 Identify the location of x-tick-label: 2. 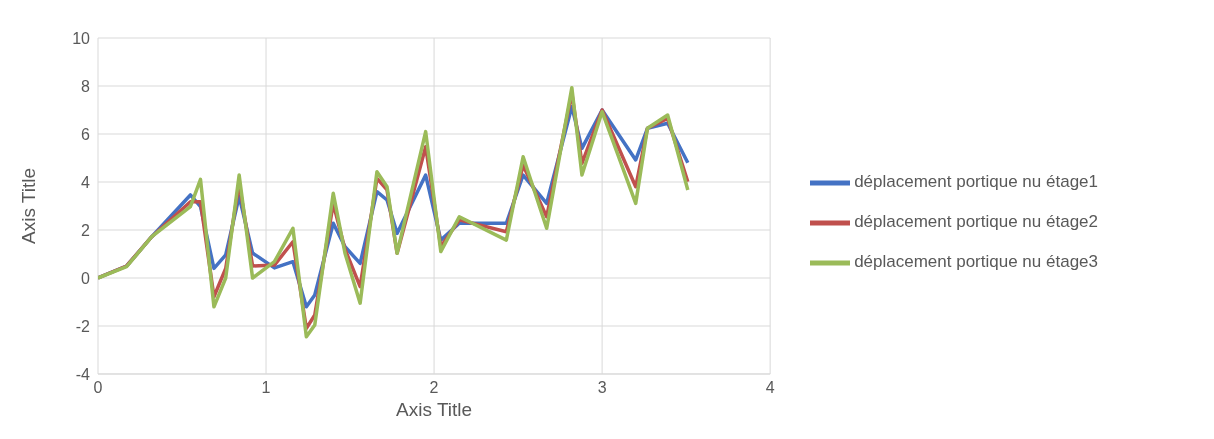
(434, 388).